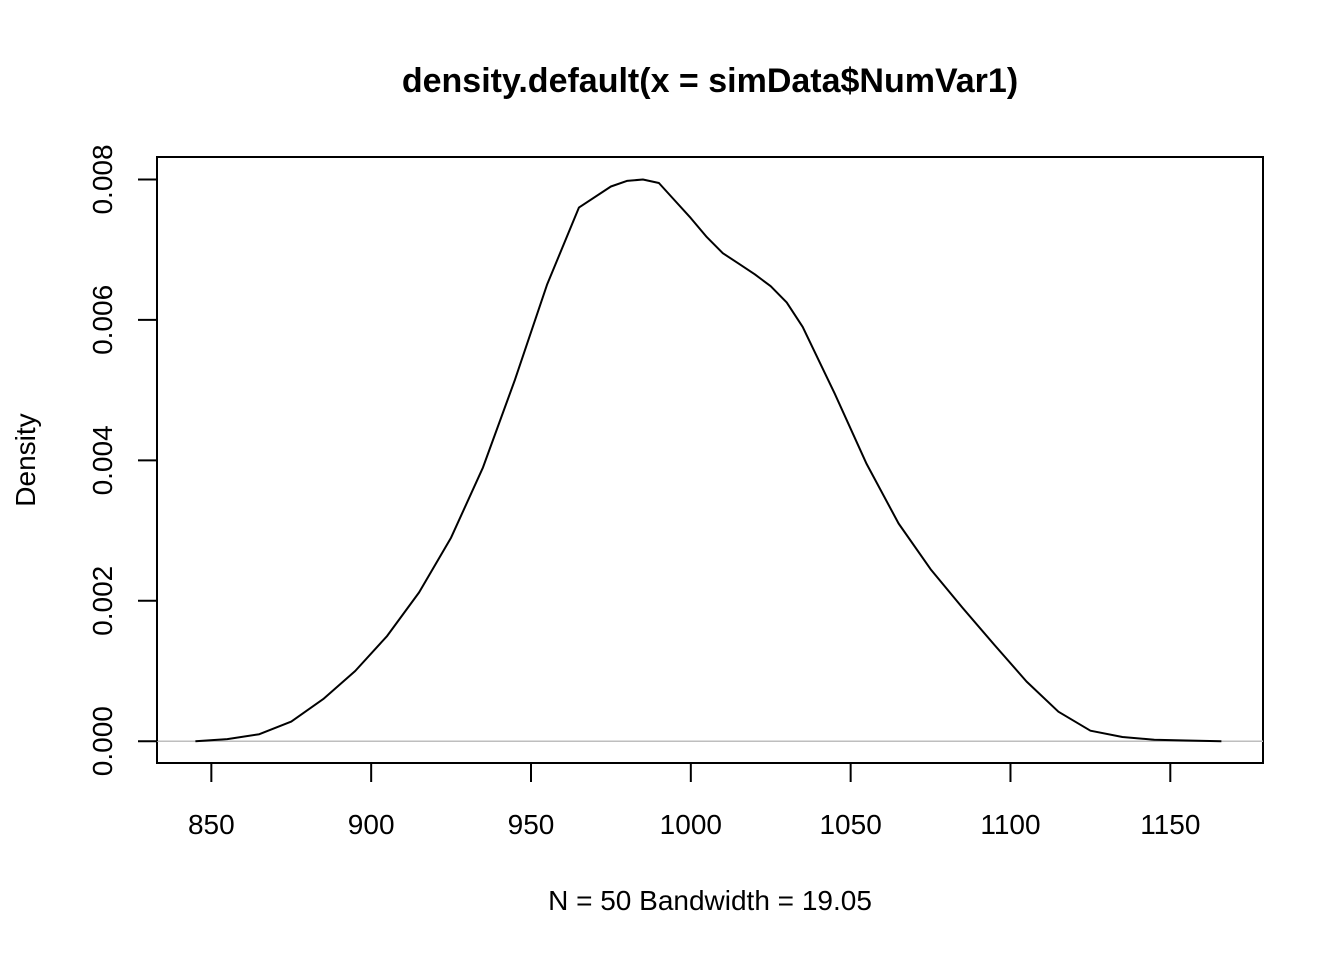 This screenshot has height=960, width=1344. I want to click on y-axis-label: Density, so click(25, 459).